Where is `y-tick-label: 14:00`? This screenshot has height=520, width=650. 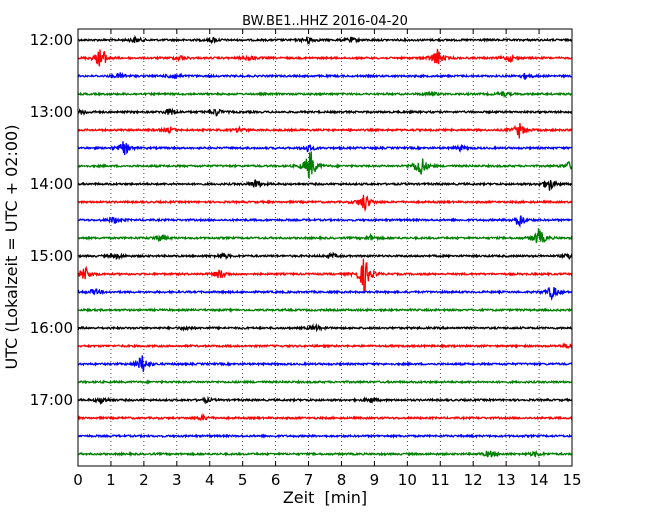
y-tick-label: 14:00 is located at coordinates (51, 184).